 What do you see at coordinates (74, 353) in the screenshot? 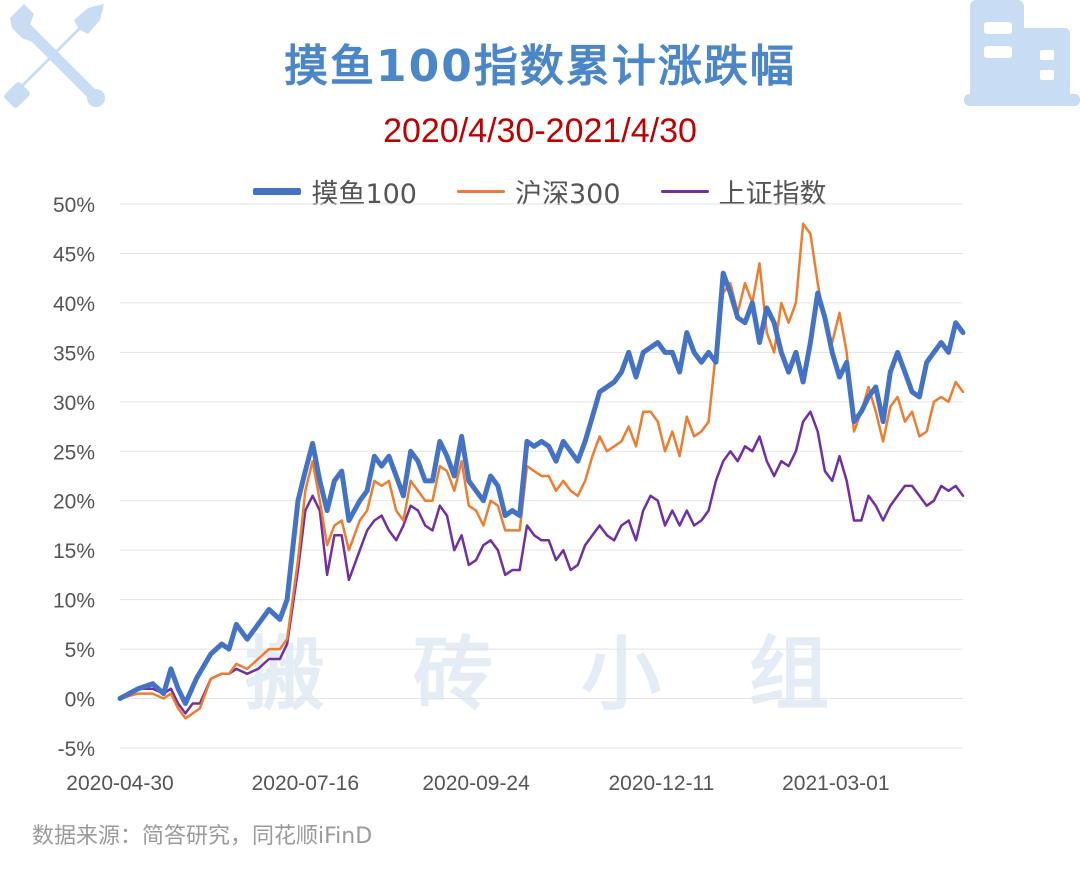
I see `y-tick-label: 35%` at bounding box center [74, 353].